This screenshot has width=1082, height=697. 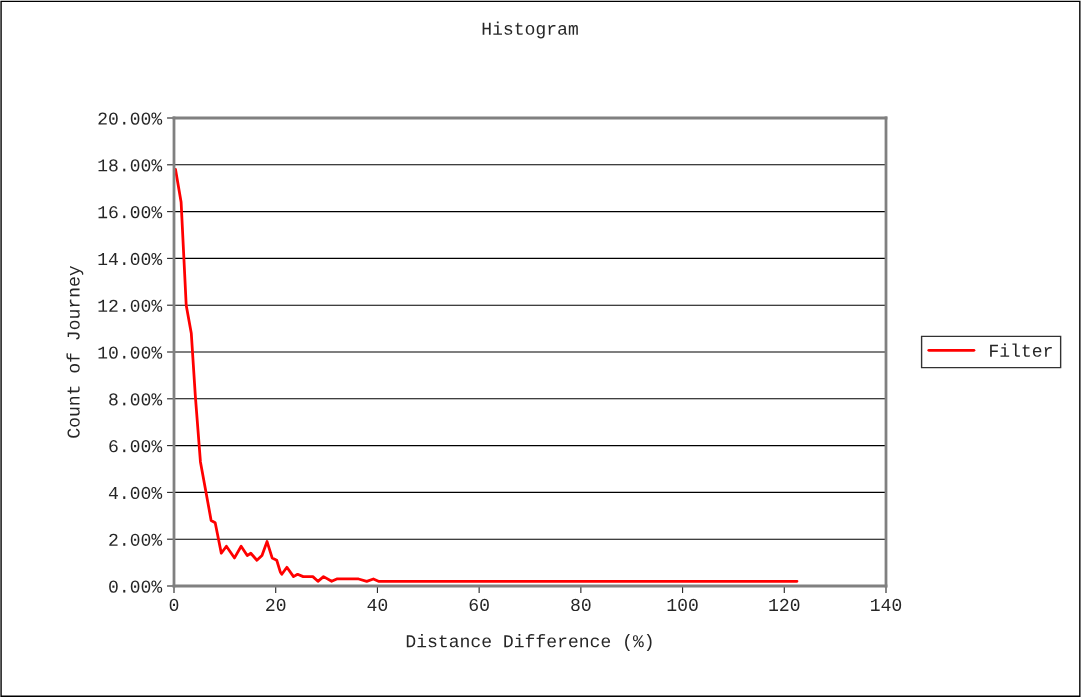 What do you see at coordinates (529, 642) in the screenshot?
I see `x-axis-title: Distance Difference (%)` at bounding box center [529, 642].